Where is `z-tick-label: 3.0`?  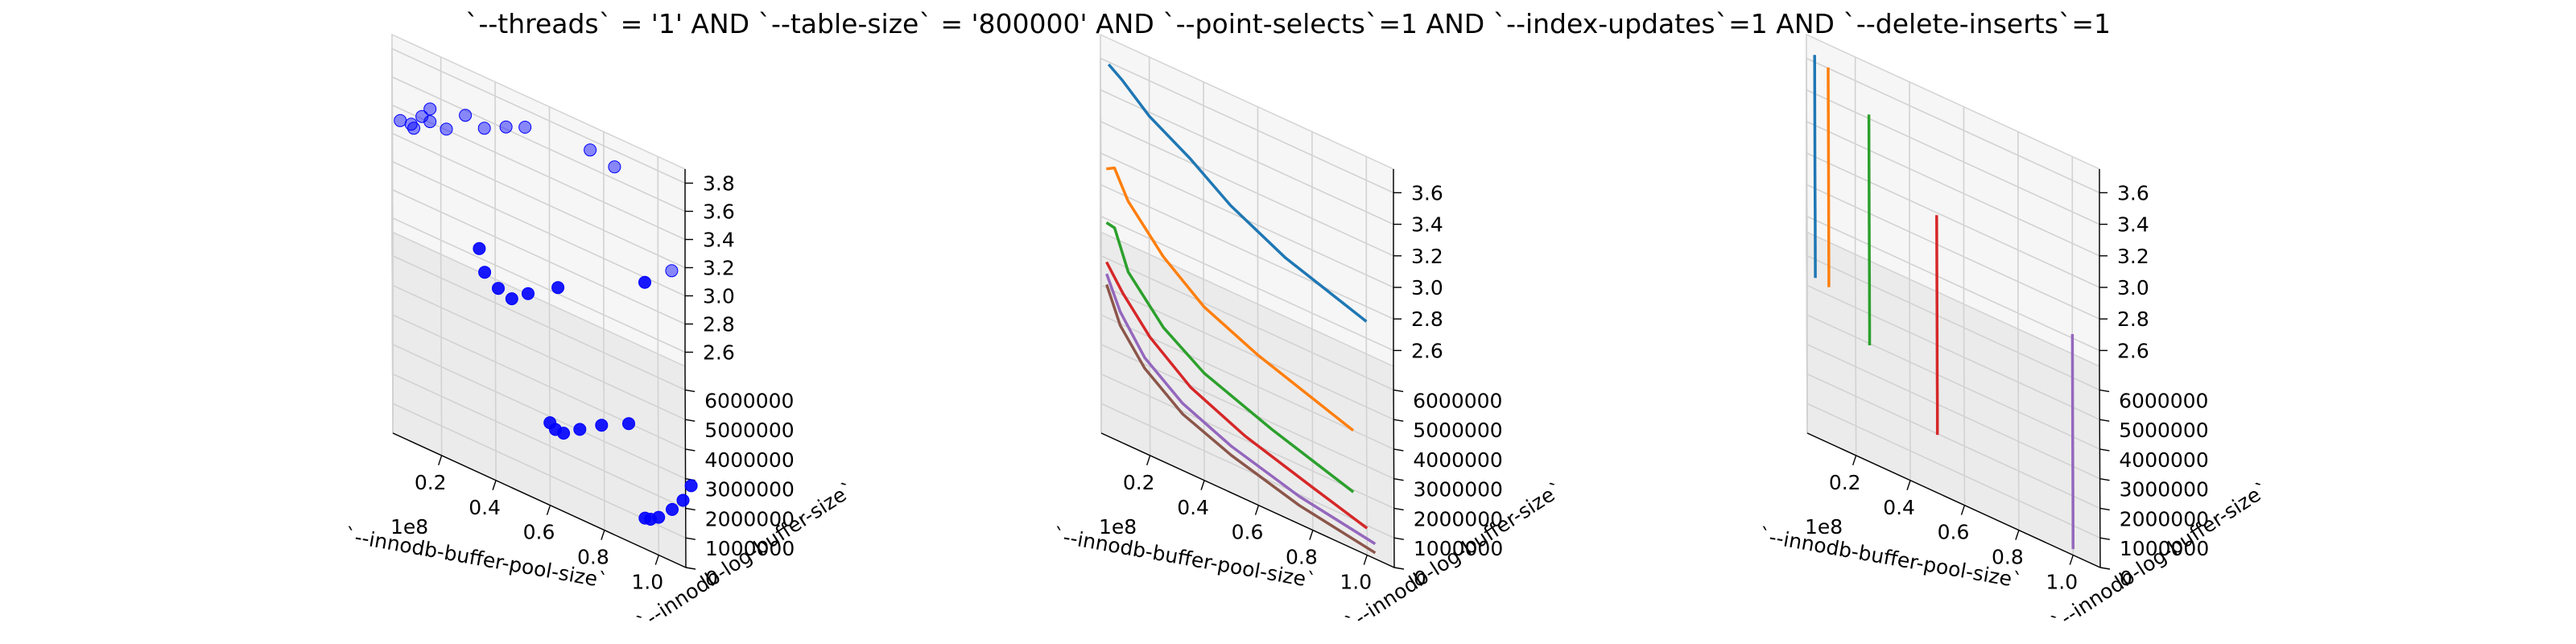 z-tick-label: 3.0 is located at coordinates (1427, 287).